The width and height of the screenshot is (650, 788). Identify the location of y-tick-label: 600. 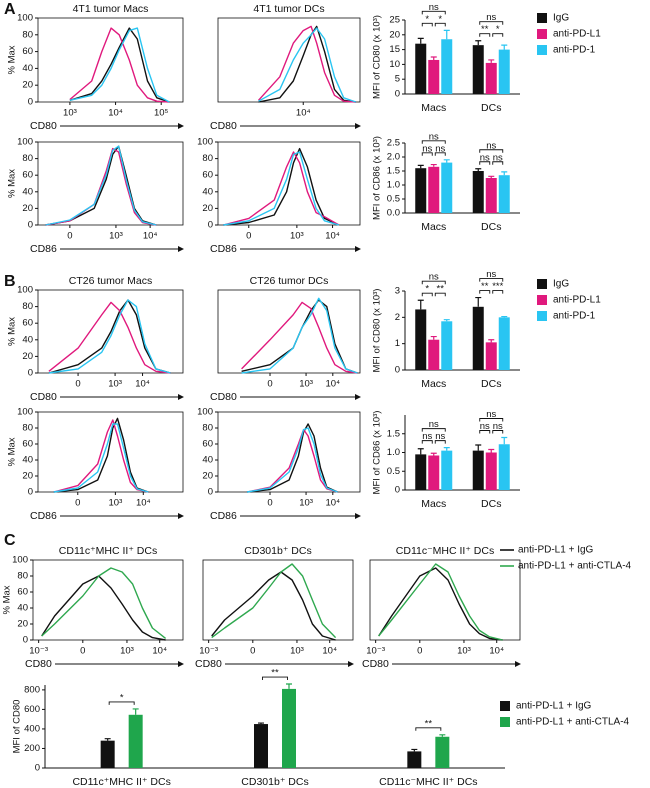
(32, 709).